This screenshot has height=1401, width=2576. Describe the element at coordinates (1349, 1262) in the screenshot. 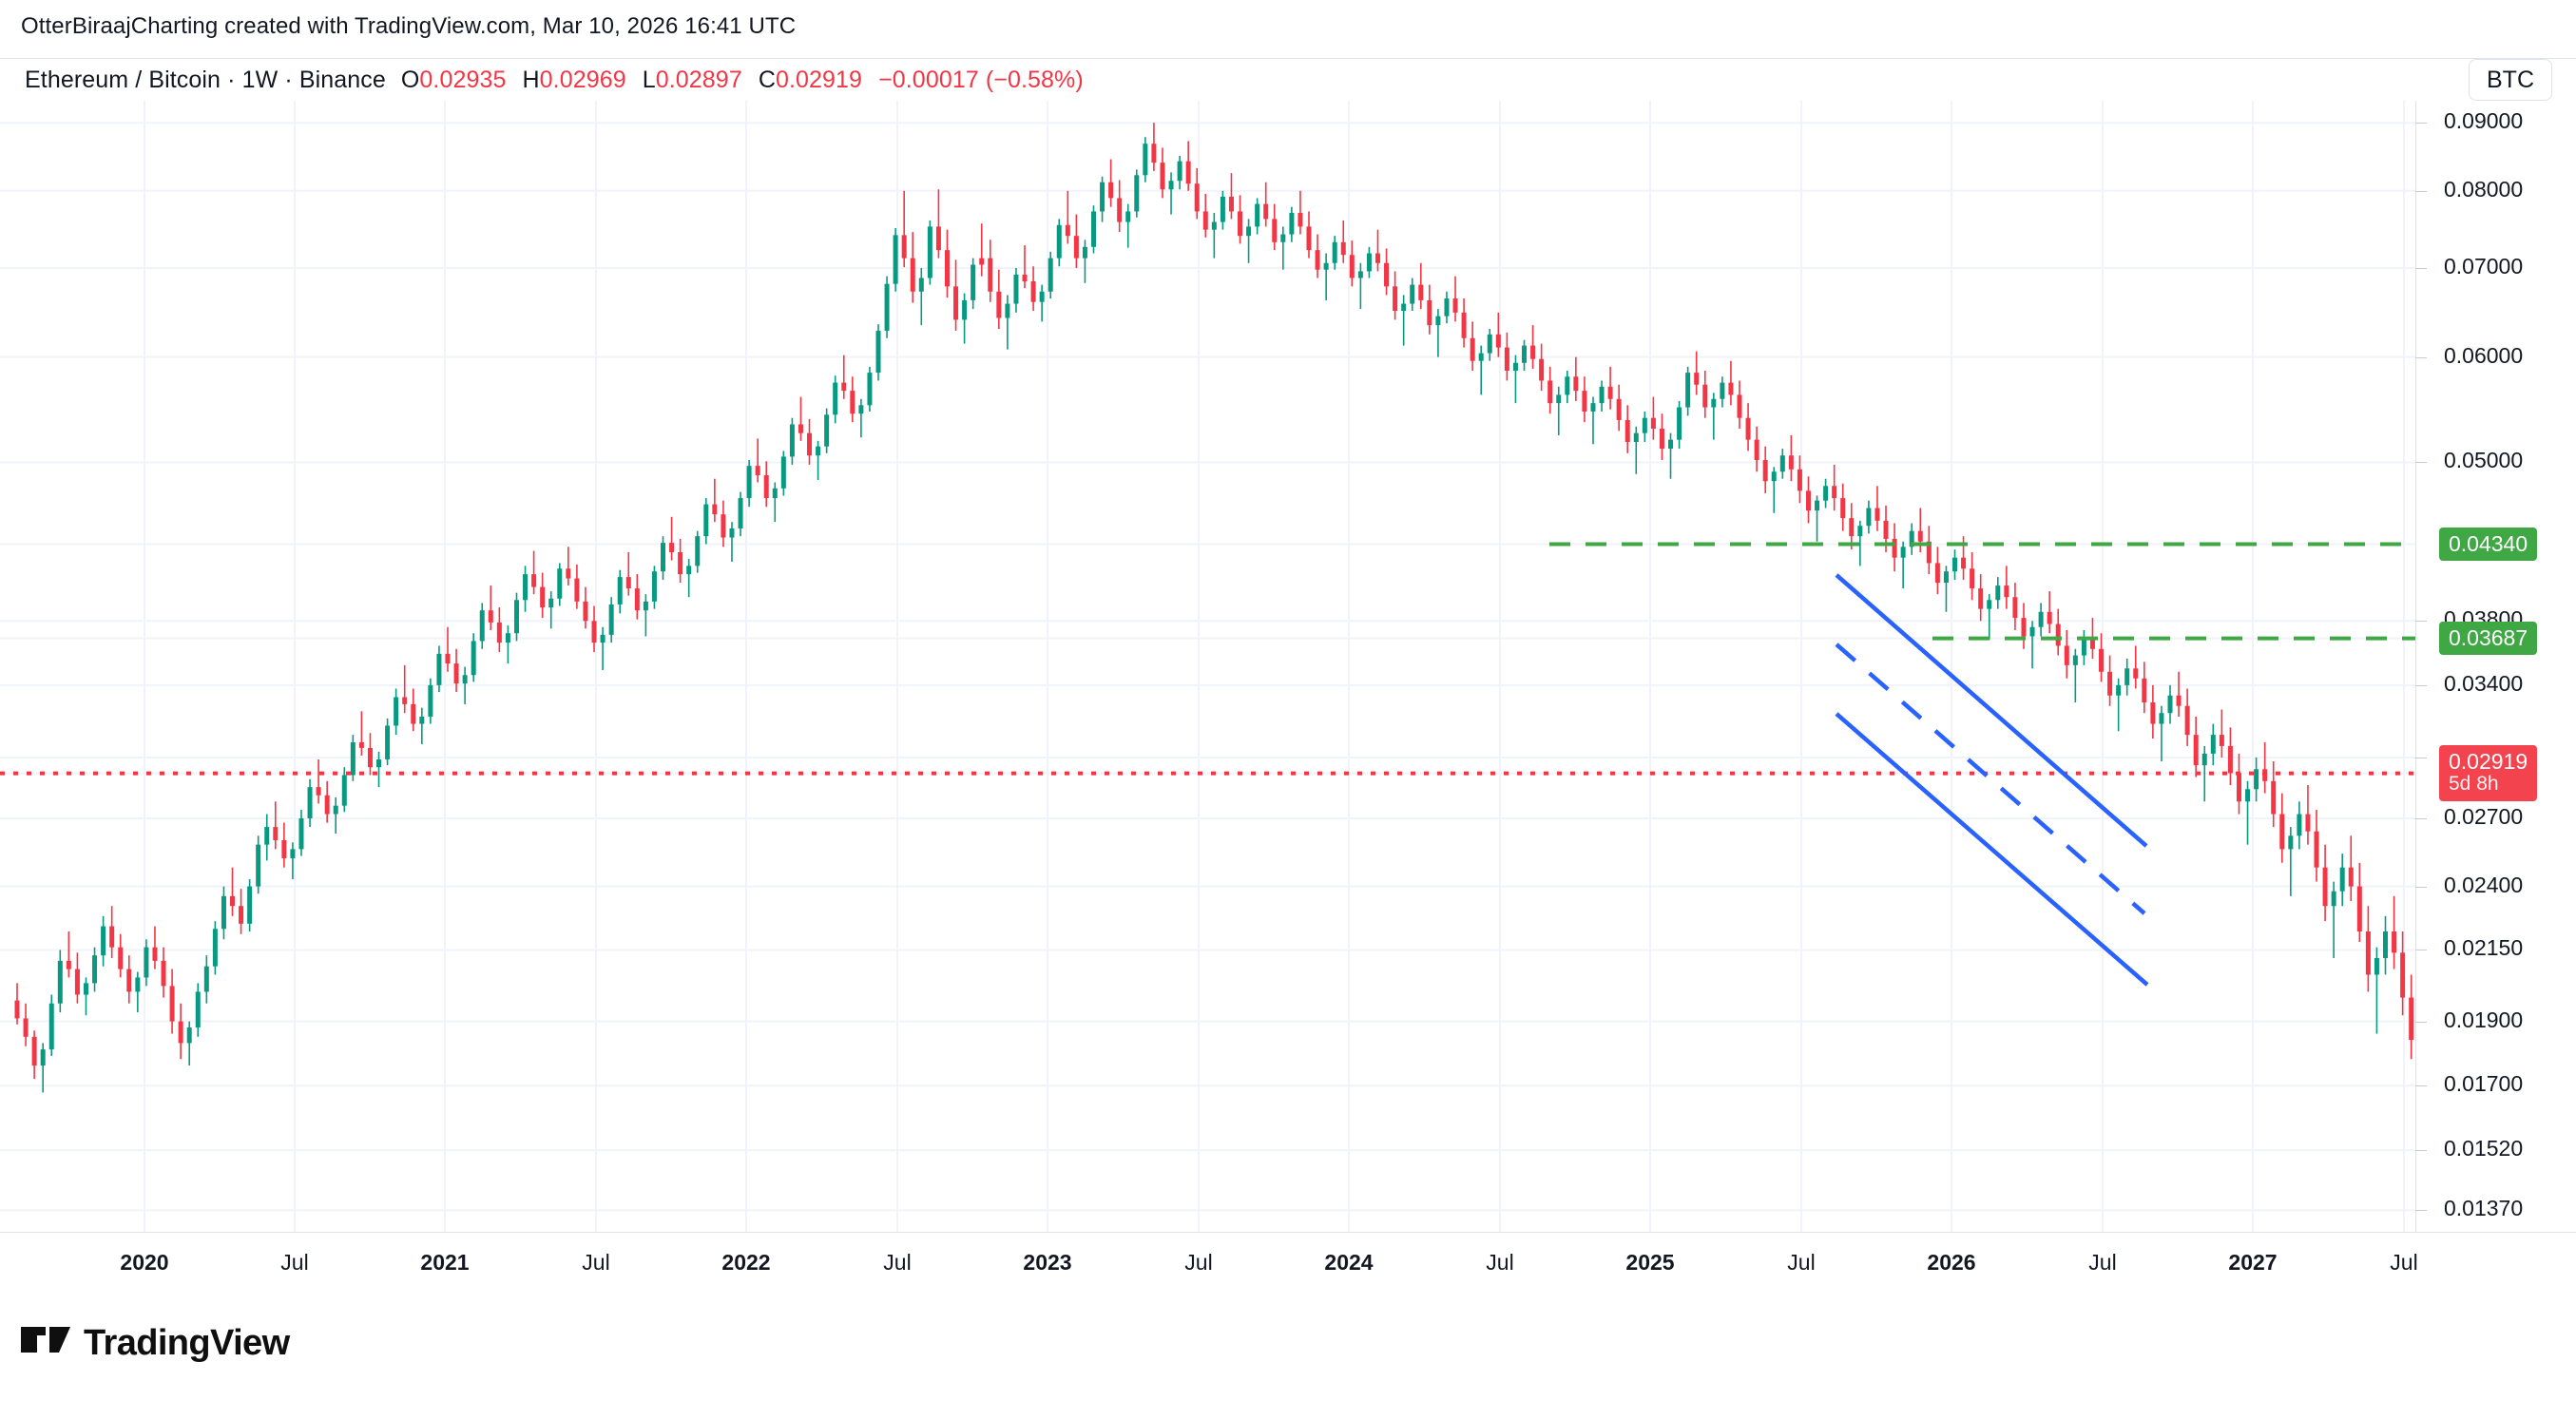

I see `time-axis-tick: 2024` at that location.